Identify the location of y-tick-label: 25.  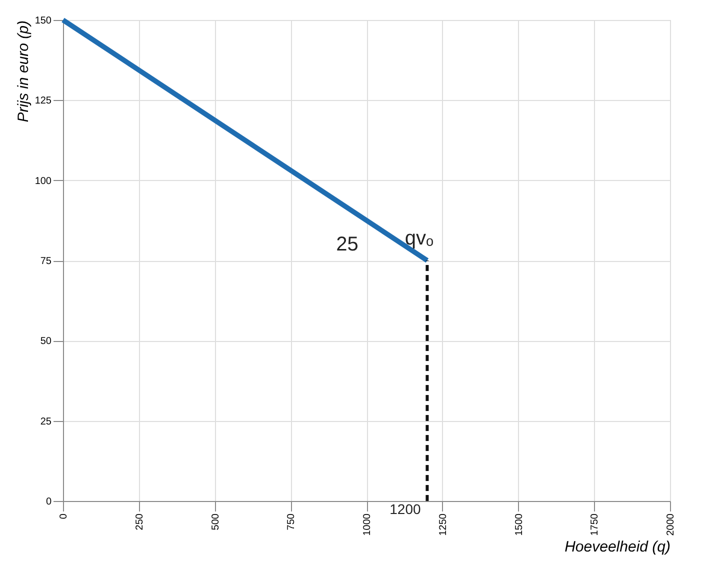
(46, 422).